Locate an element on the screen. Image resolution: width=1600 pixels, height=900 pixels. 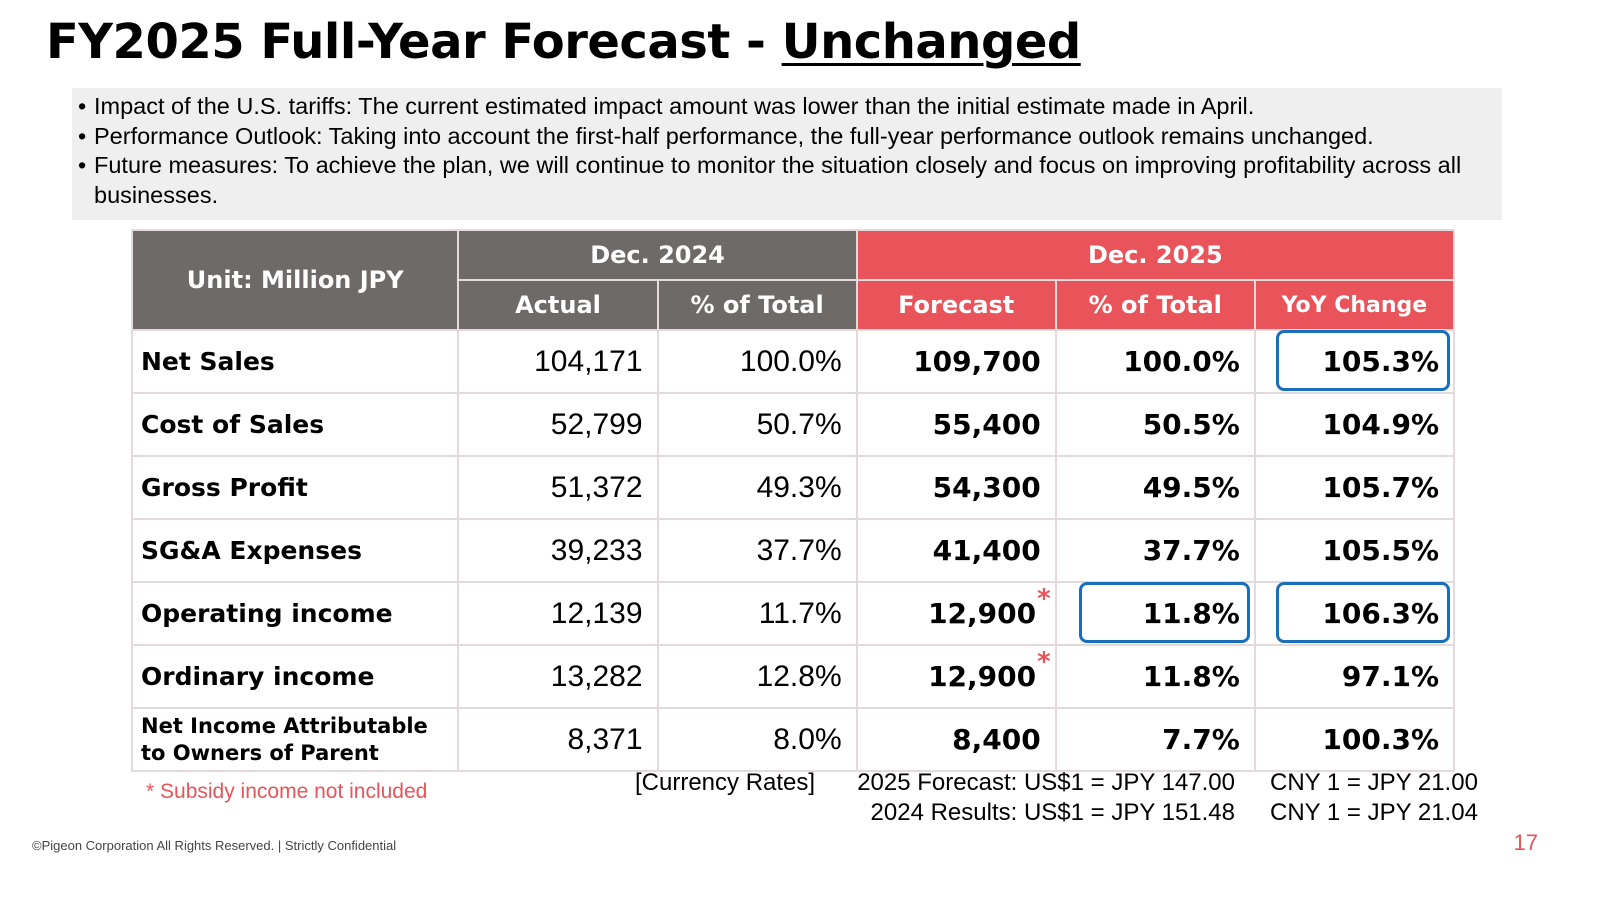
yoy-value: 105.3% is located at coordinates (1380, 361).